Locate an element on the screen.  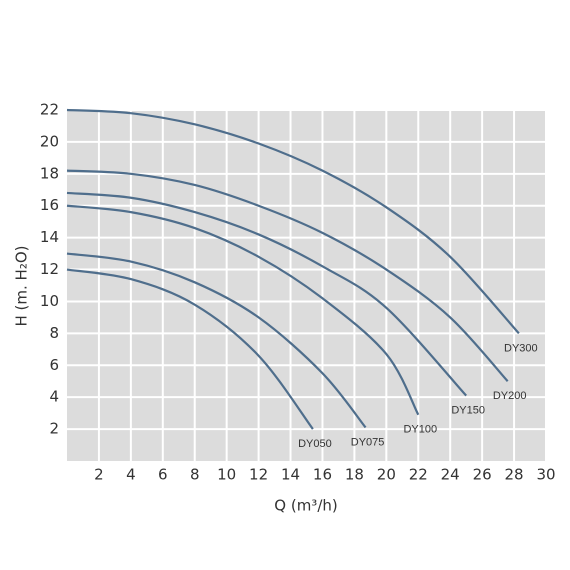
x-tick-label: 20 is located at coordinates (386, 475).